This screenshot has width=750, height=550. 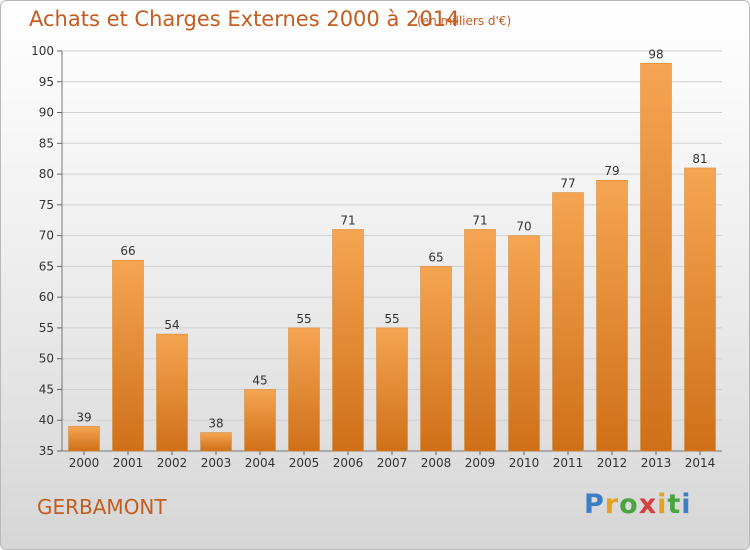 What do you see at coordinates (46, 205) in the screenshot?
I see `y-tick-label: 75` at bounding box center [46, 205].